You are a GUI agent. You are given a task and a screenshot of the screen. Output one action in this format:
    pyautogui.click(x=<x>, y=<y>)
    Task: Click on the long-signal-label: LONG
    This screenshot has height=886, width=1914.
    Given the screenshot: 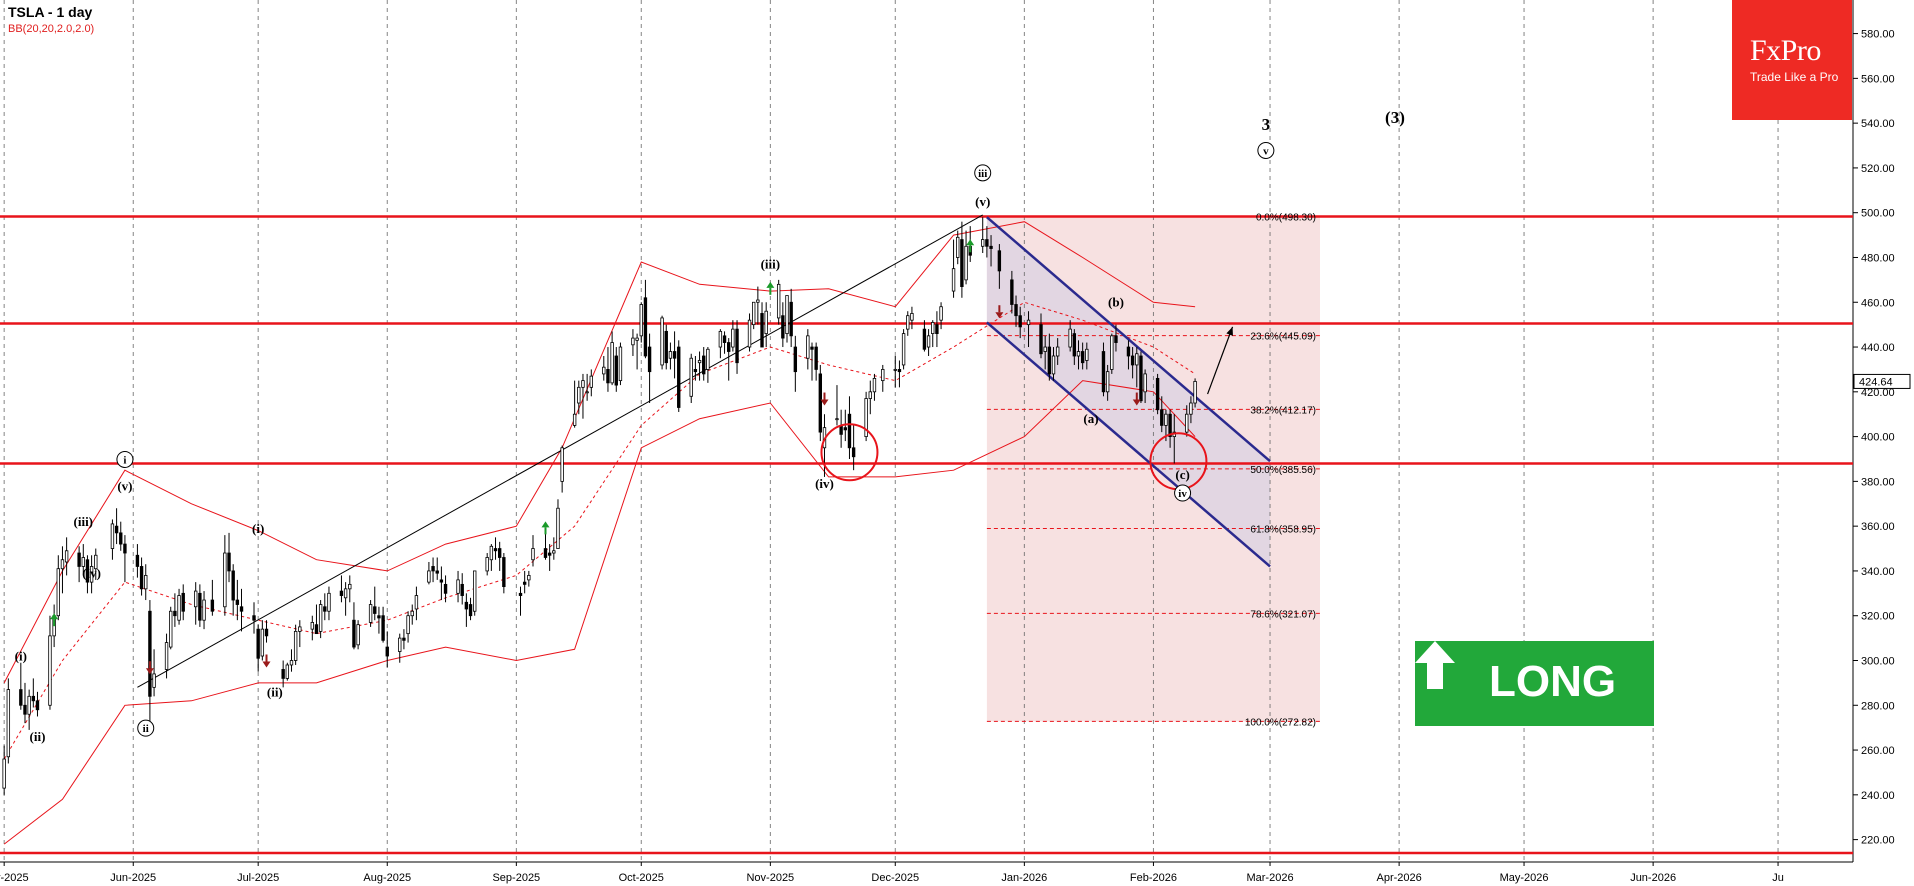 What is the action you would take?
    pyautogui.click(x=1553, y=681)
    